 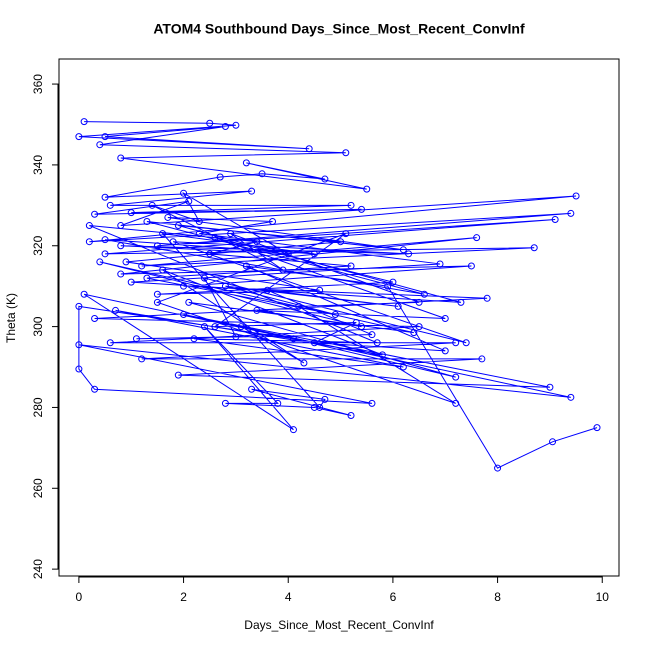 What do you see at coordinates (393, 597) in the screenshot?
I see `x-tick-label: 6` at bounding box center [393, 597].